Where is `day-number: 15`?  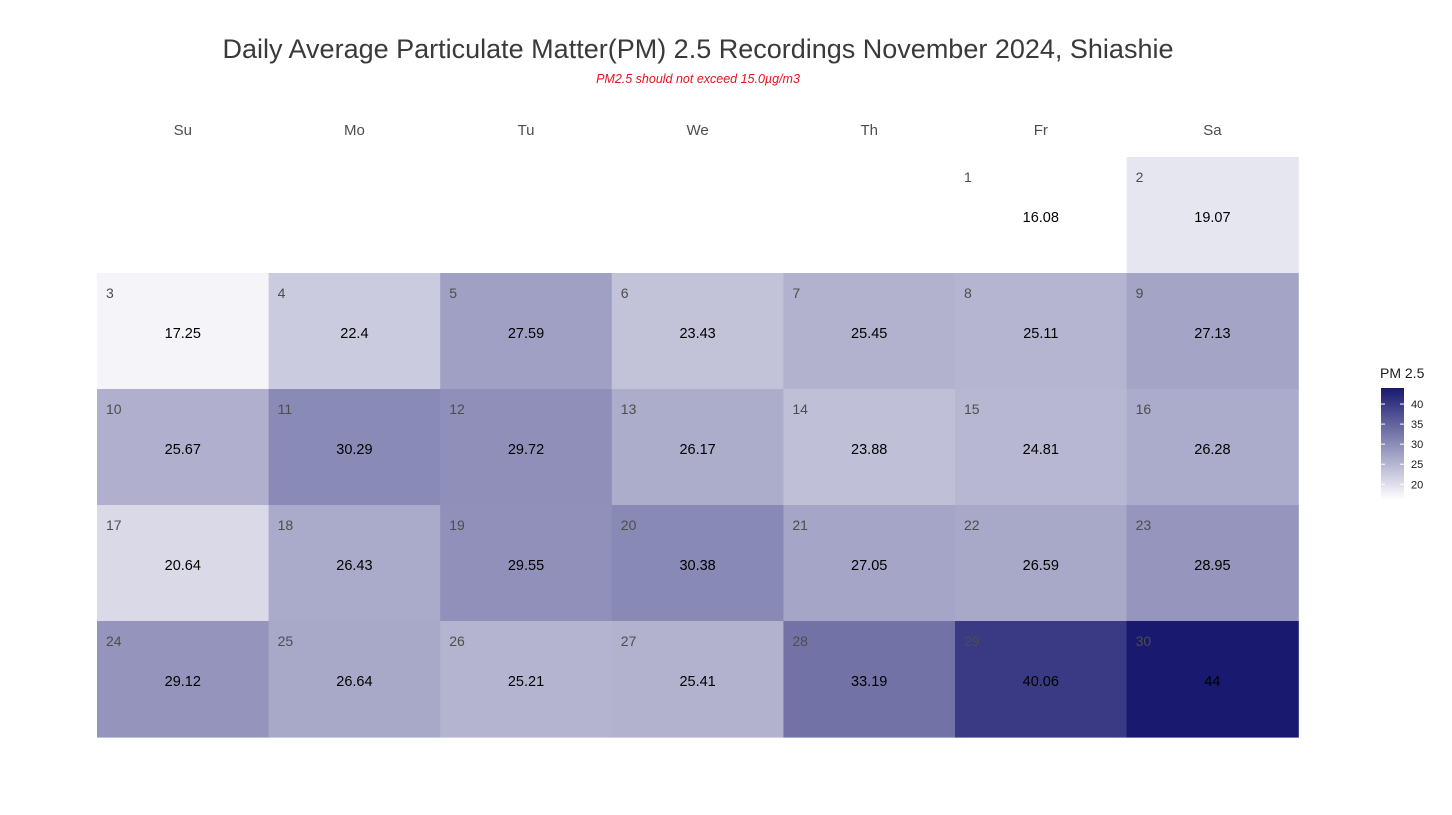 day-number: 15 is located at coordinates (972, 409).